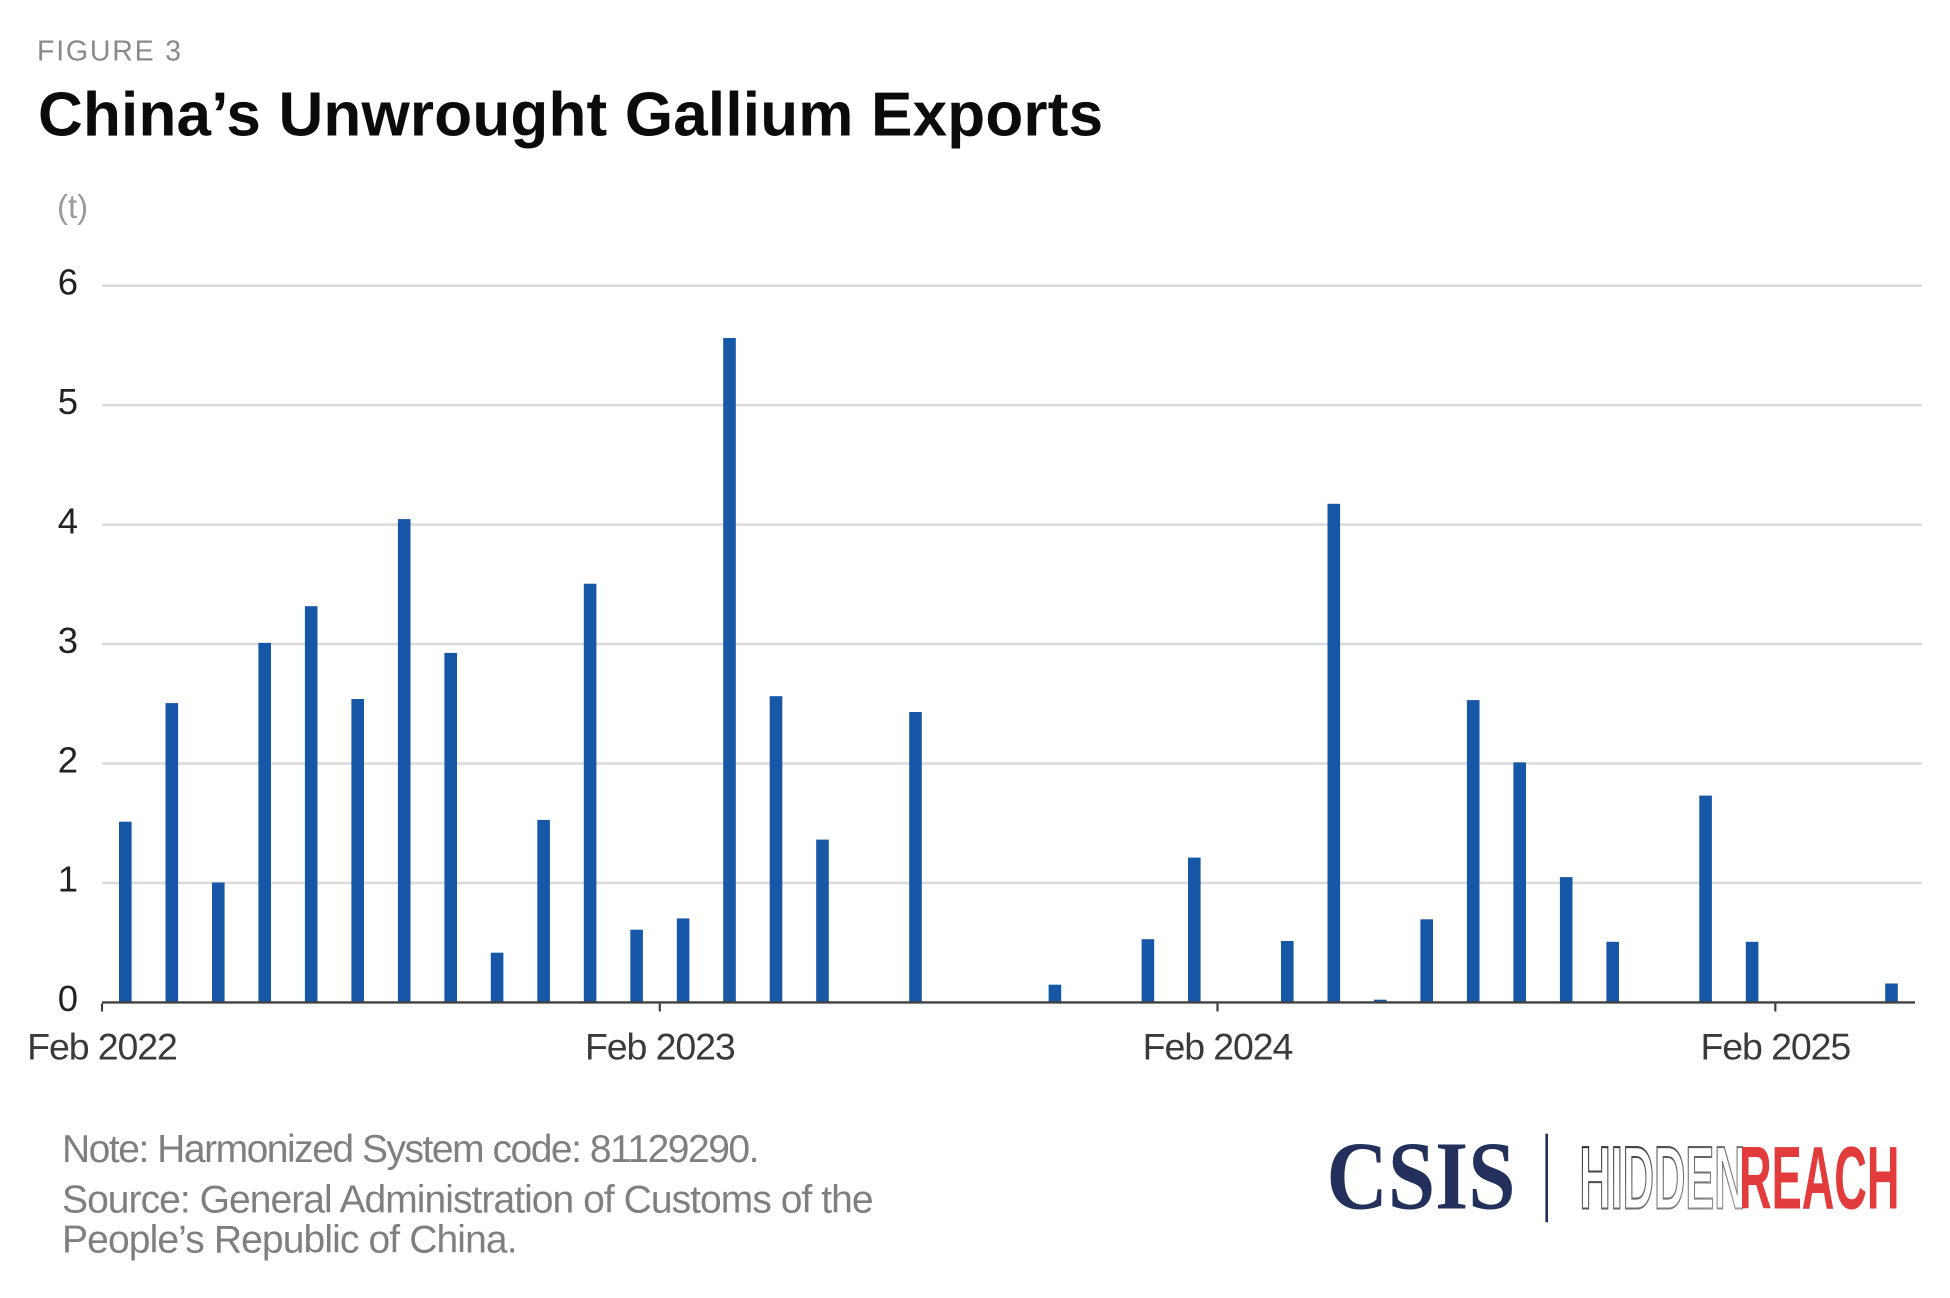 Image resolution: width=1950 pixels, height=1298 pixels. Describe the element at coordinates (1421, 1175) in the screenshot. I see `svg-text: CSIS` at that location.